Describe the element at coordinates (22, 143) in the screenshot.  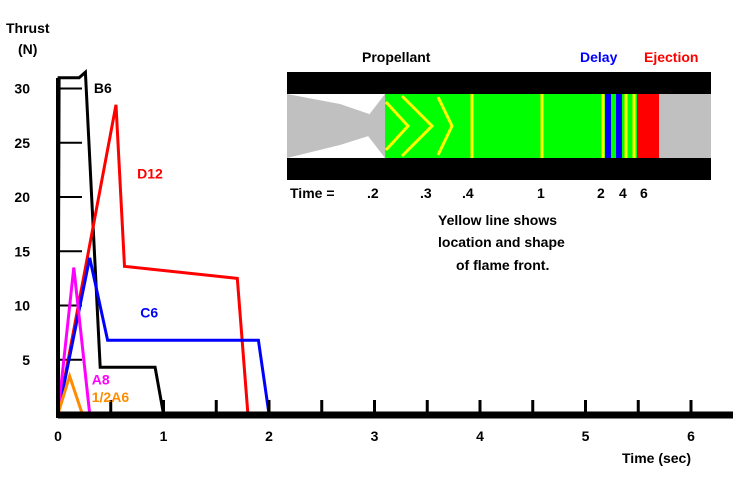
I see `y-tick-label-25: 25` at that location.